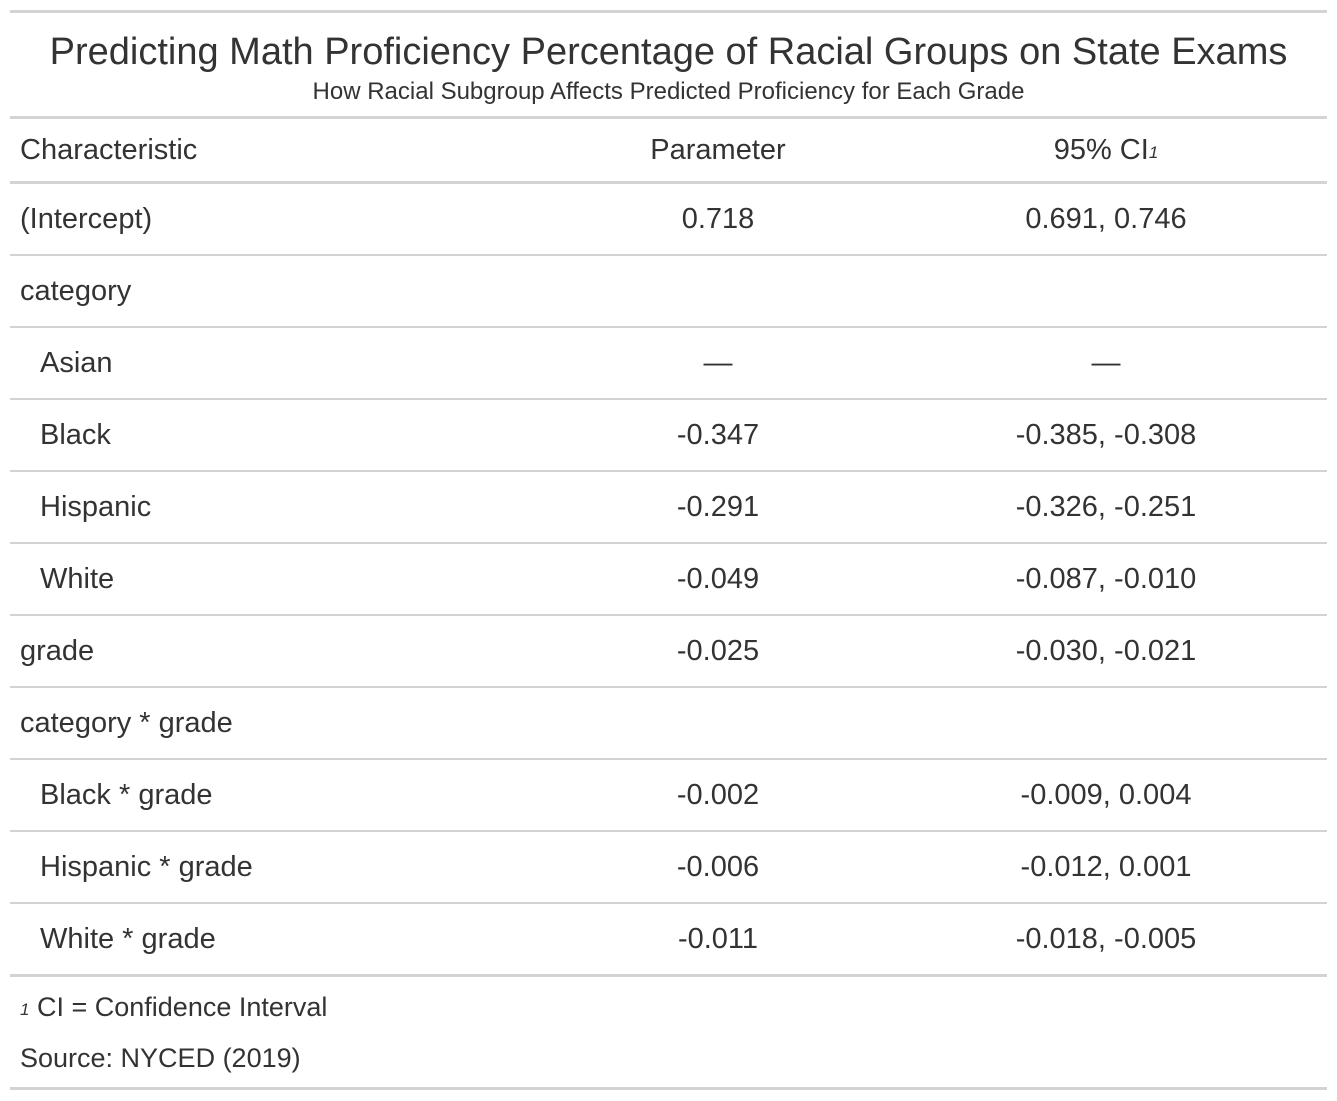  I want to click on ci-cell: -0.087, -0.010, so click(1106, 578).